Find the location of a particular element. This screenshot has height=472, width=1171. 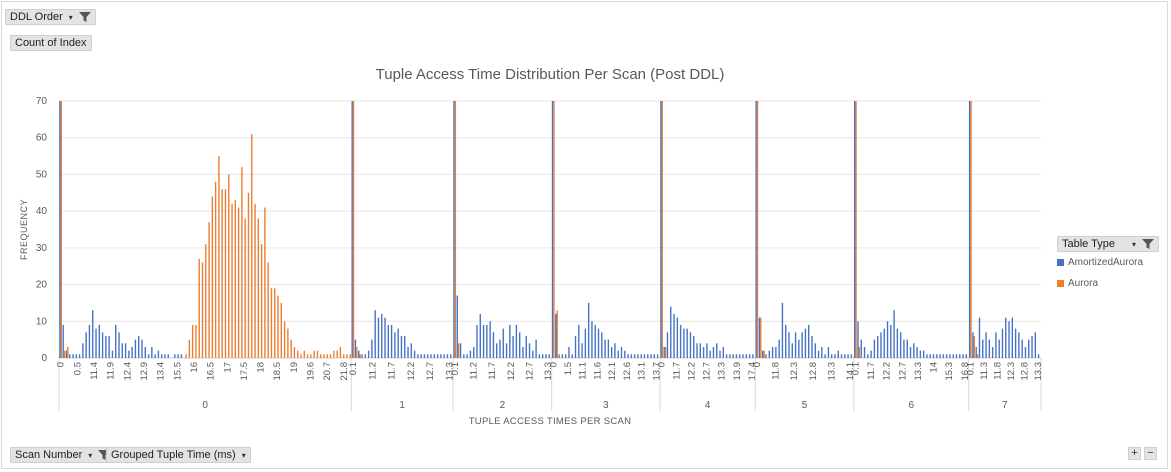

x-tick-label: 14.1 is located at coordinates (850, 371).